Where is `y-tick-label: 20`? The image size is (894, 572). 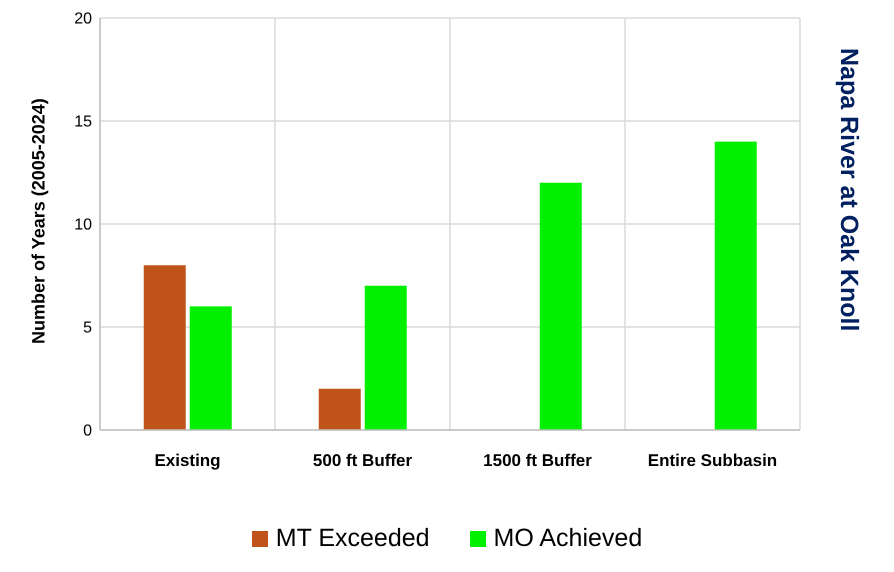 y-tick-label: 20 is located at coordinates (83, 19).